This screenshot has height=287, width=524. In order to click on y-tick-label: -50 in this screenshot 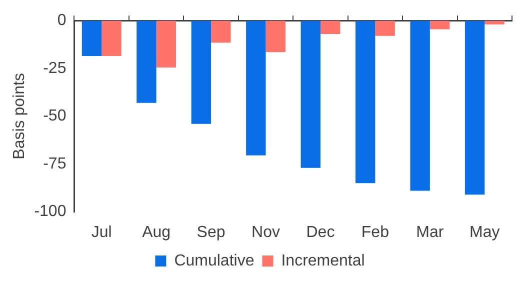, I will do `click(54, 116)`.